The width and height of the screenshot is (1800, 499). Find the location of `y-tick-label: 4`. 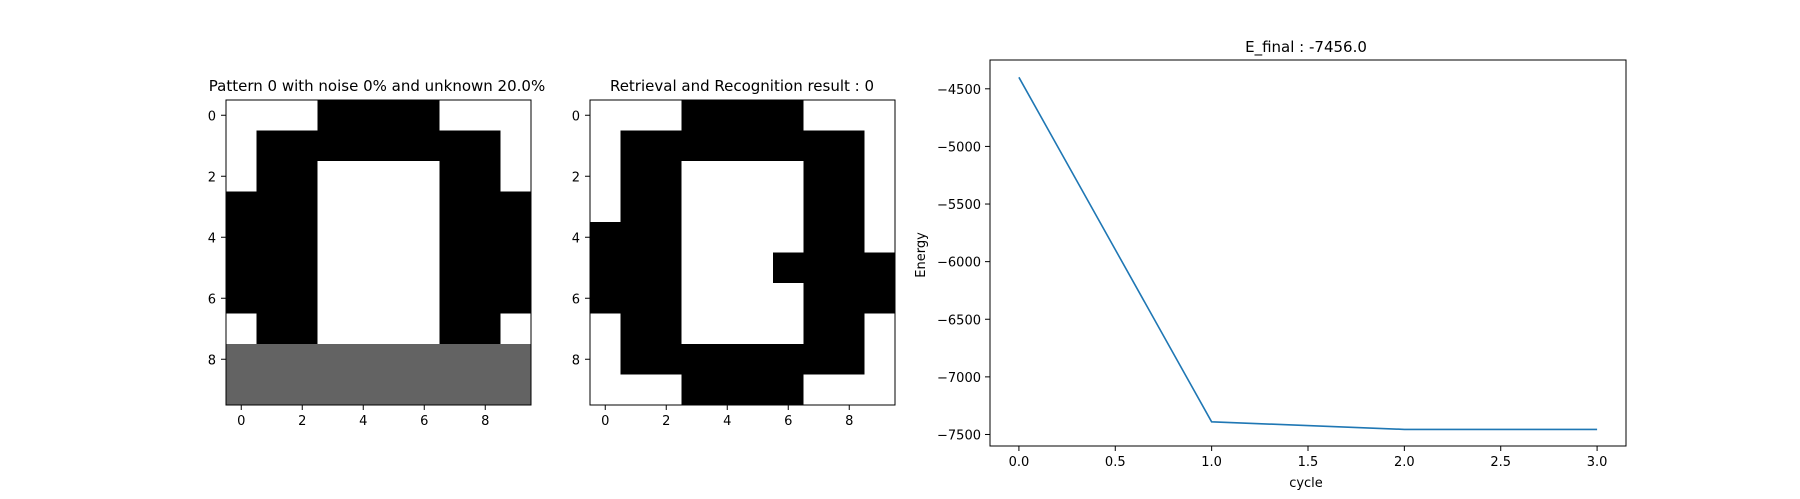

y-tick-label: 4 is located at coordinates (212, 238).